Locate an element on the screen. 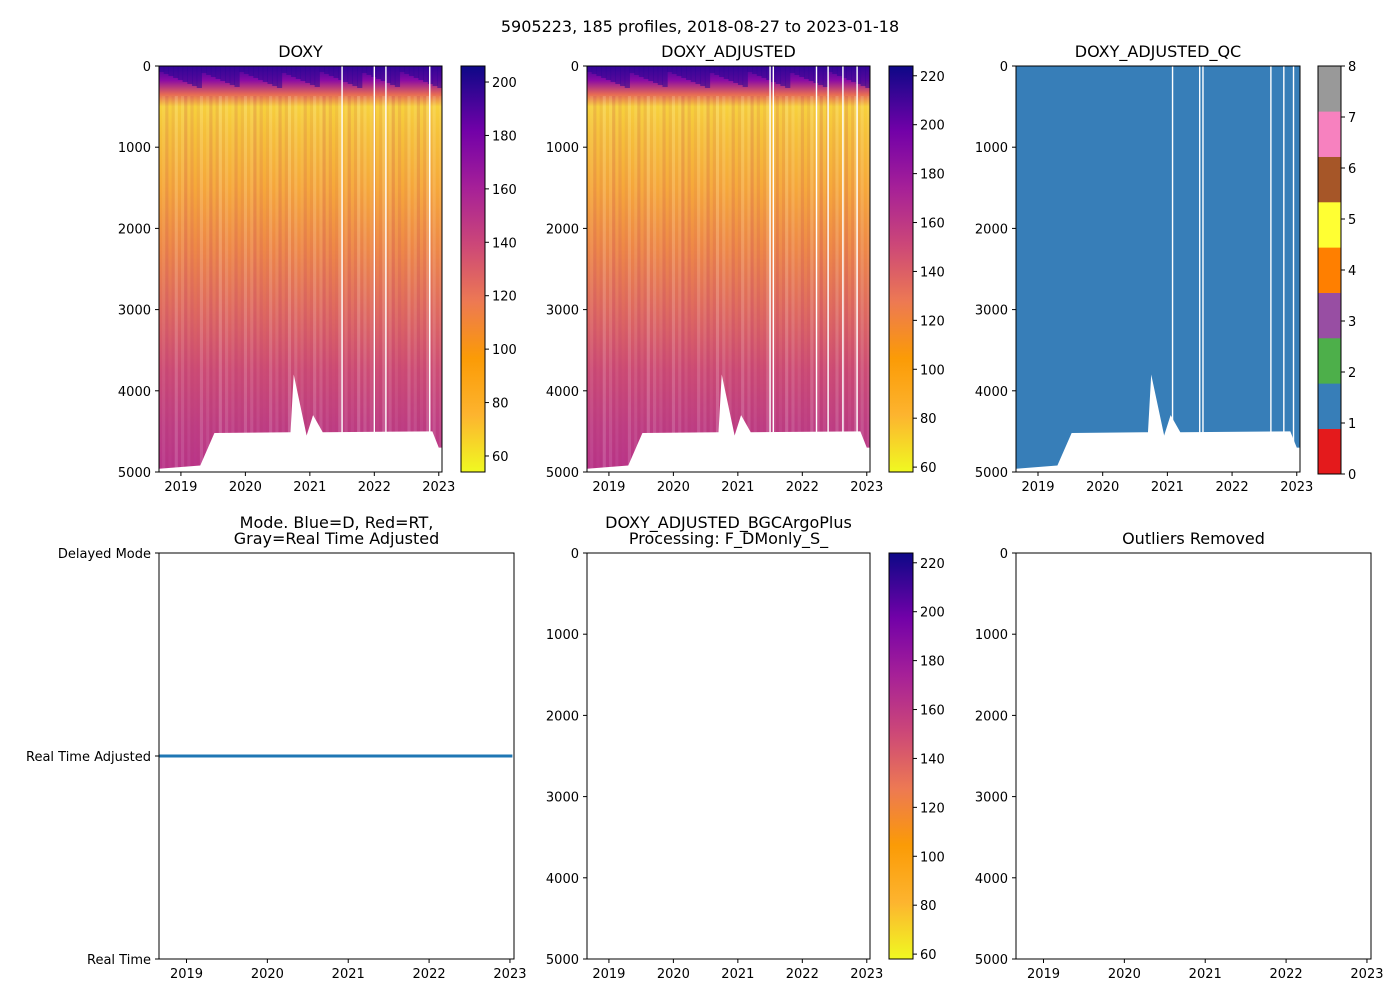 The width and height of the screenshot is (1400, 1000). colorbar-tick-label: 60 is located at coordinates (928, 468).